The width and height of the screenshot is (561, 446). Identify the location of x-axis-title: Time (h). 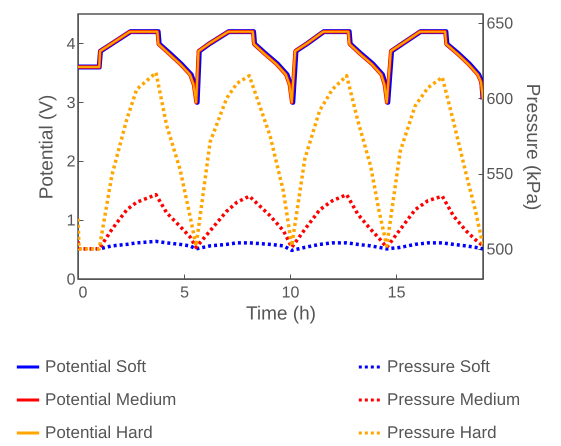
(281, 314).